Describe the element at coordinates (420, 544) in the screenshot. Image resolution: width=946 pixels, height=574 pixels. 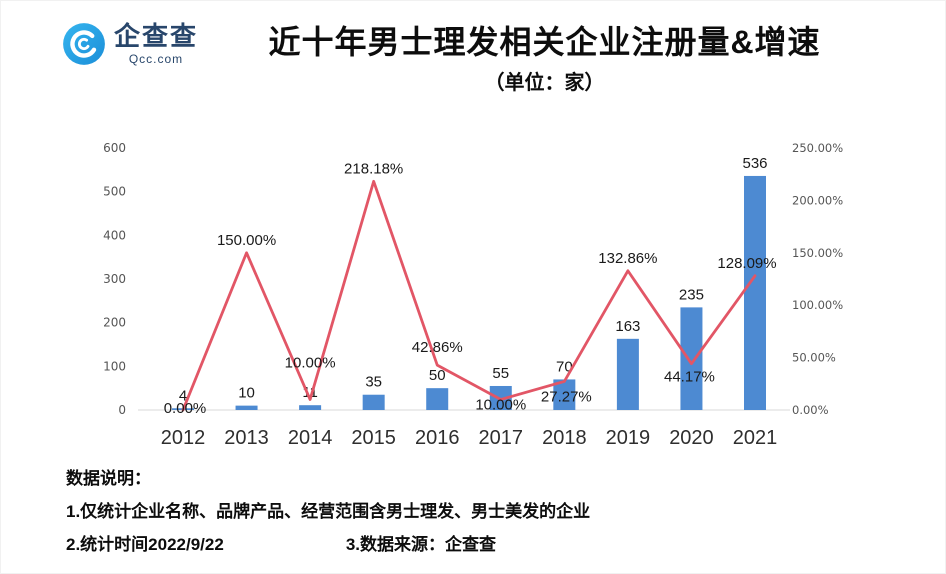
I see `footer-note-3: 3.数据来源：企查查` at that location.